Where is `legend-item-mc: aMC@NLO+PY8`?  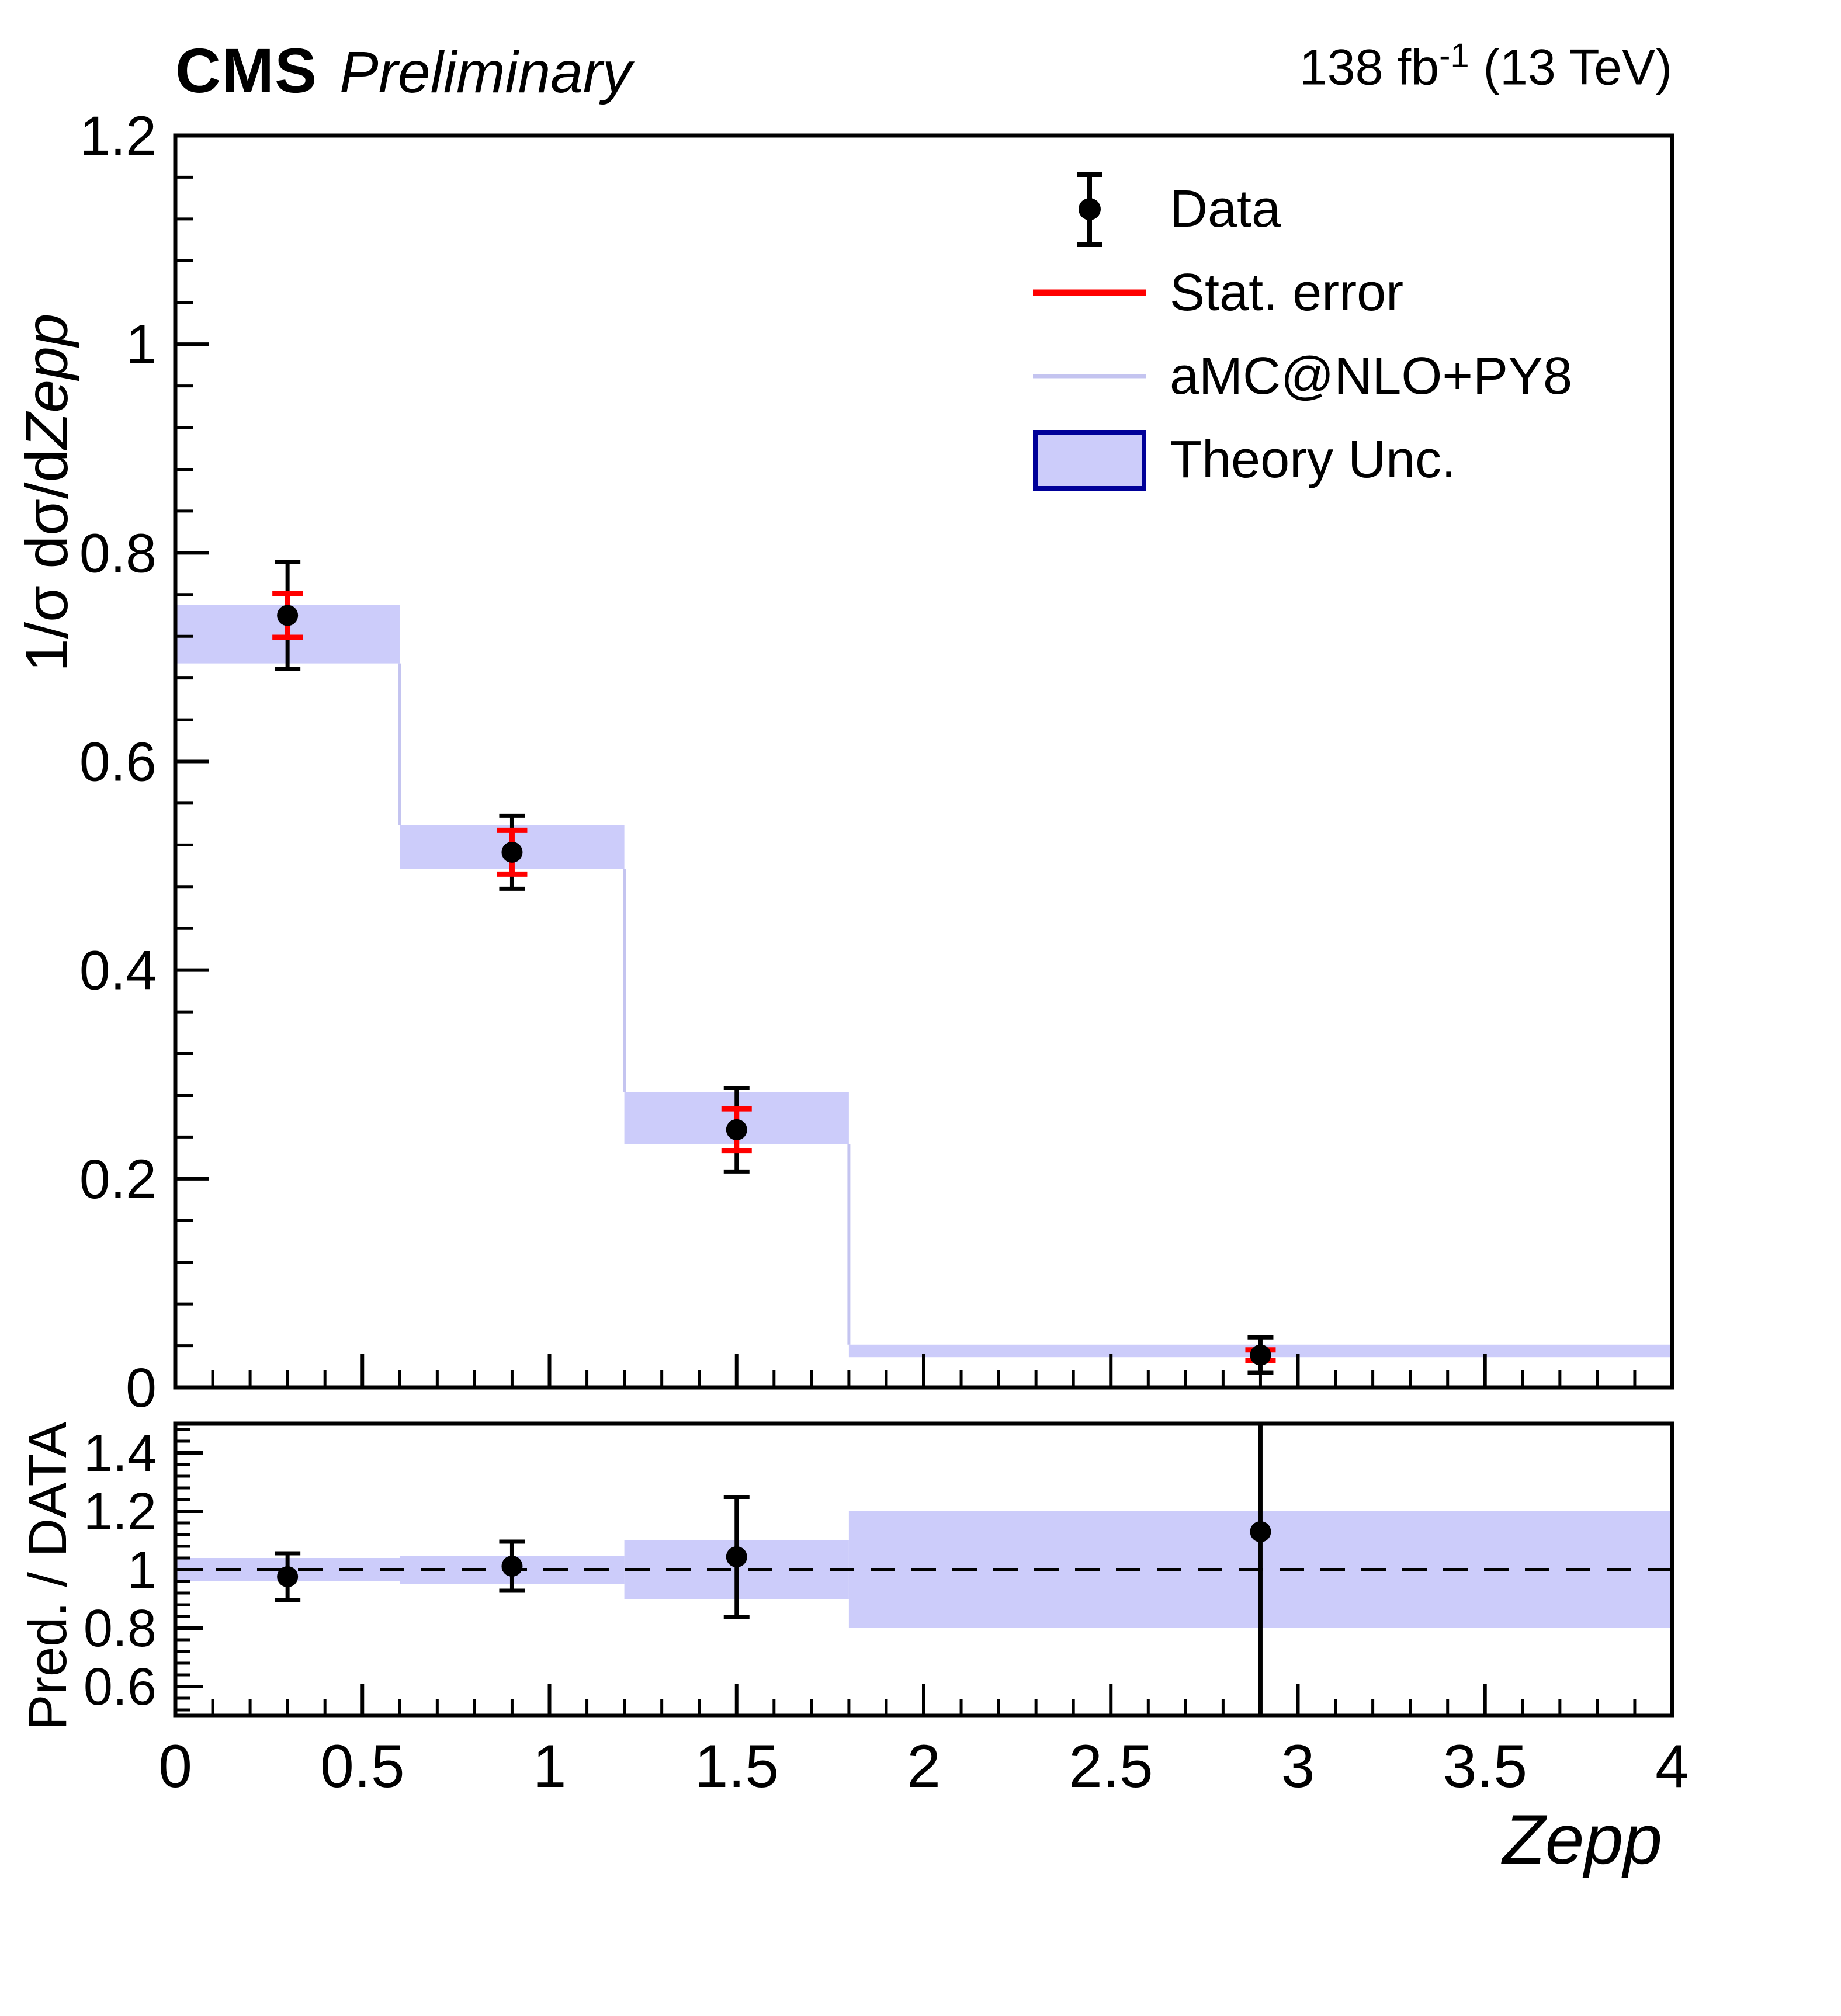 legend-item-mc: aMC@NLO+PY8 is located at coordinates (1294, 376).